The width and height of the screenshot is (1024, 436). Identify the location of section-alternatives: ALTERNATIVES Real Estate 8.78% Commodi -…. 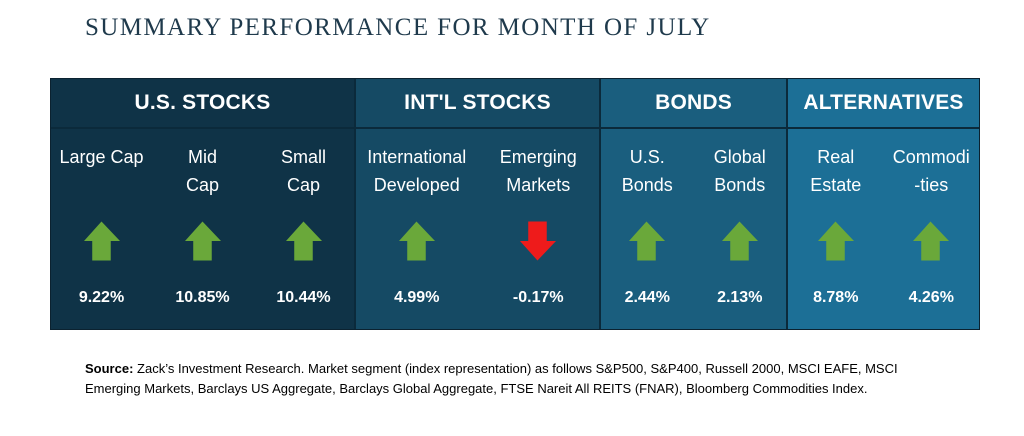
(883, 204).